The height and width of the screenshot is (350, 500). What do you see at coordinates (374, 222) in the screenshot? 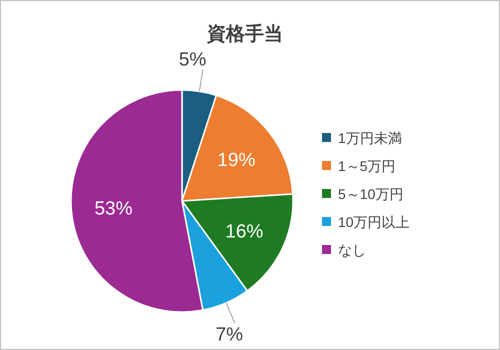
I see `legend-label: 10万円以上` at bounding box center [374, 222].